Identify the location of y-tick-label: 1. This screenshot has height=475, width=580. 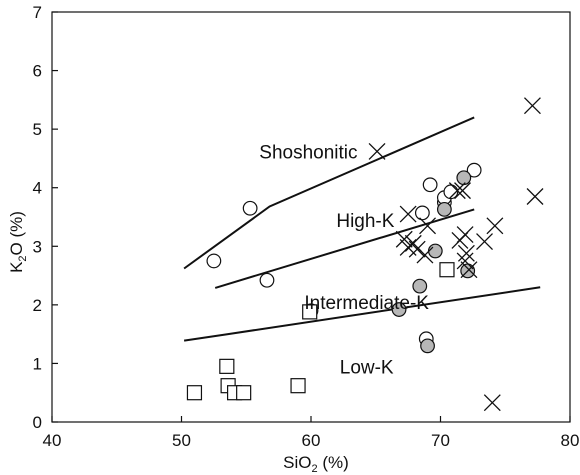
(37, 363).